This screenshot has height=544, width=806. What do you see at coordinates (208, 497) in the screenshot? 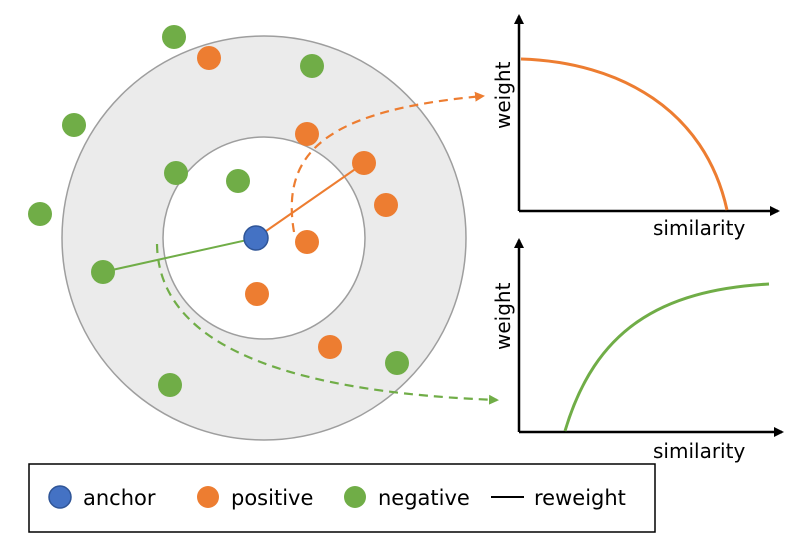
I see `legend-positive-dot` at bounding box center [208, 497].